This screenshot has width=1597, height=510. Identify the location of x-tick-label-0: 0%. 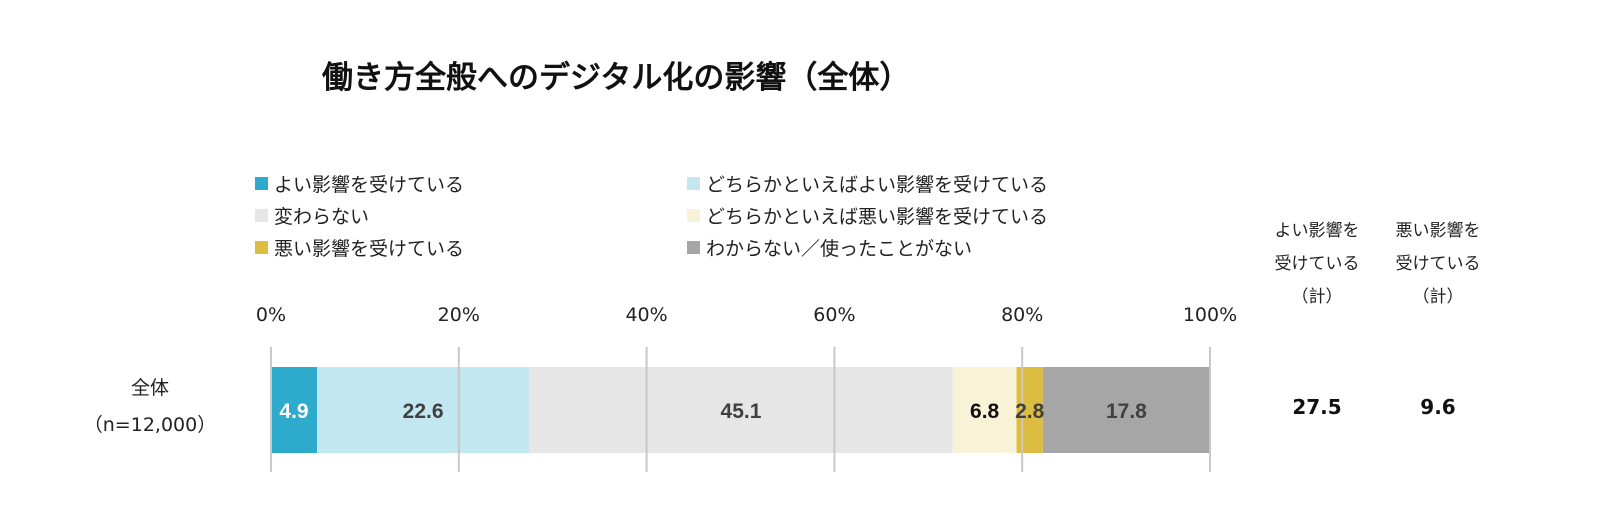
(271, 315).